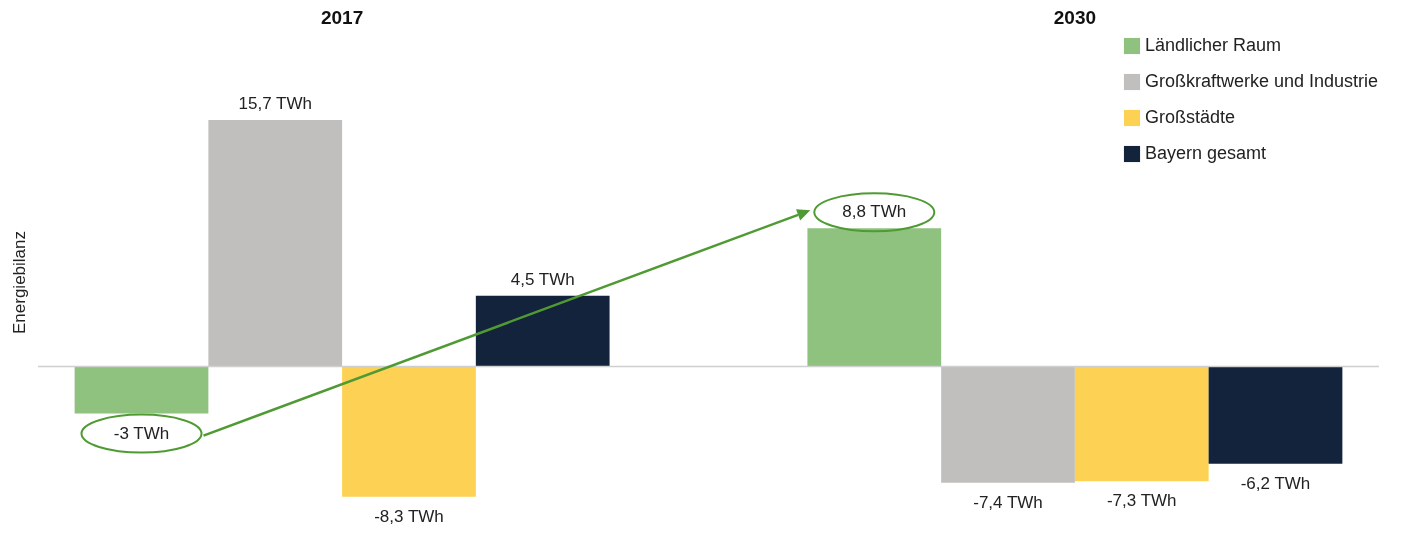 The image size is (1411, 553). I want to click on legend-label: Großkraftwerke und Industrie, so click(1262, 81).